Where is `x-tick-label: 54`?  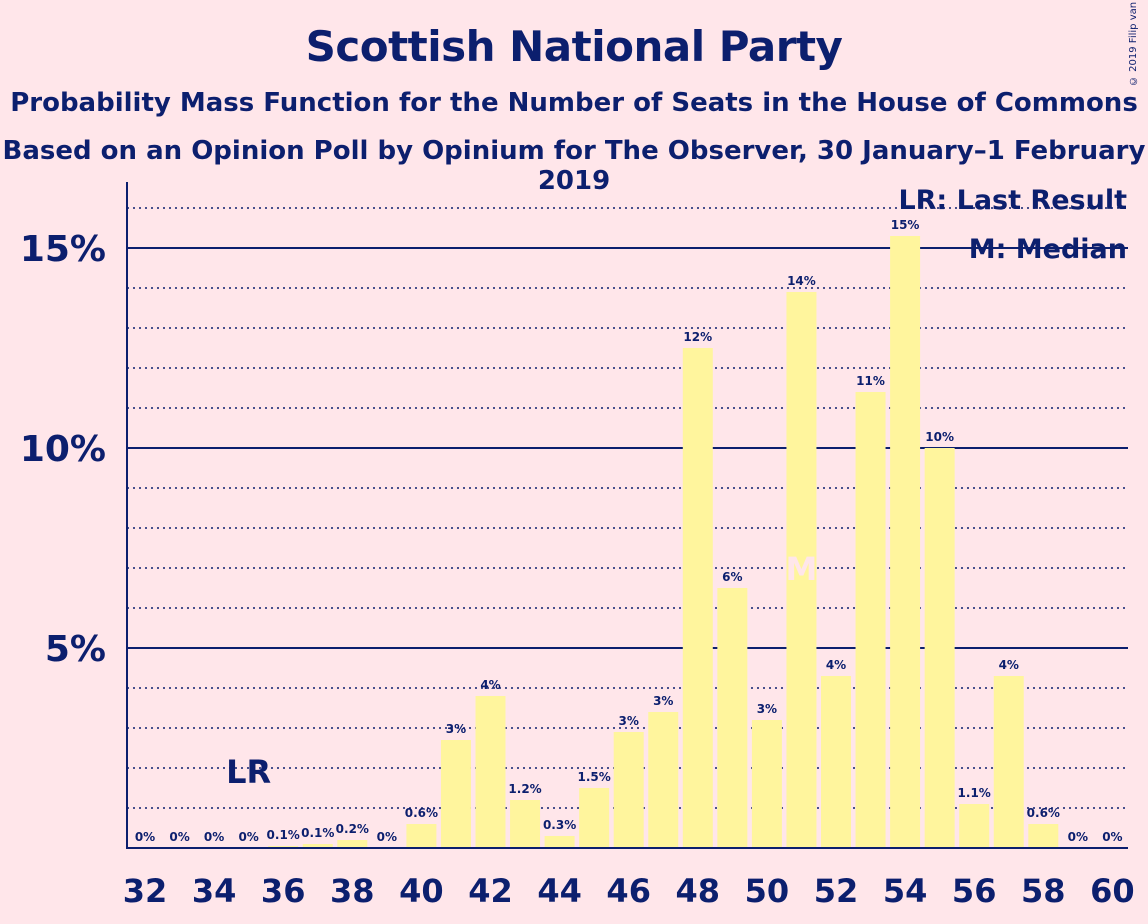 x-tick-label: 54 is located at coordinates (905, 891).